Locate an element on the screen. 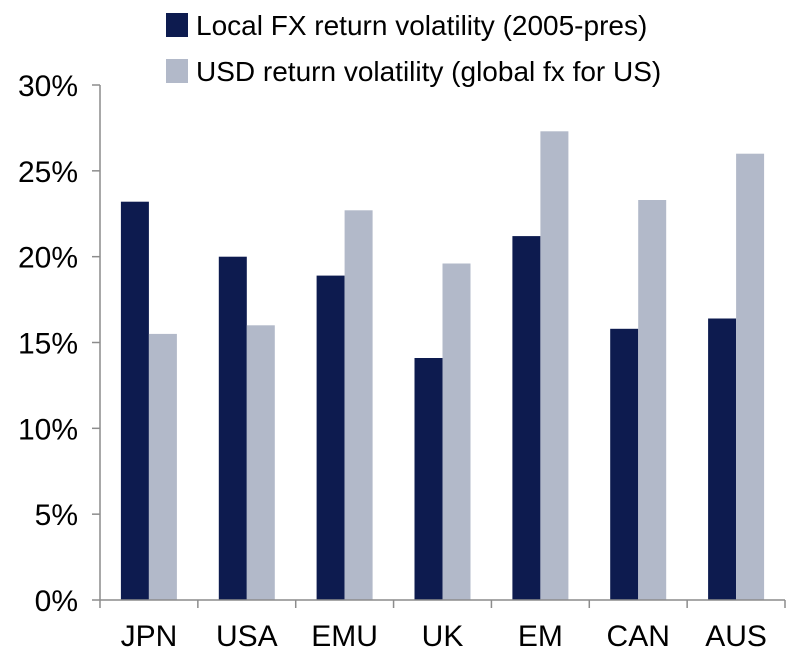 The width and height of the screenshot is (794, 665). y-tick-label: 5% is located at coordinates (56, 515).